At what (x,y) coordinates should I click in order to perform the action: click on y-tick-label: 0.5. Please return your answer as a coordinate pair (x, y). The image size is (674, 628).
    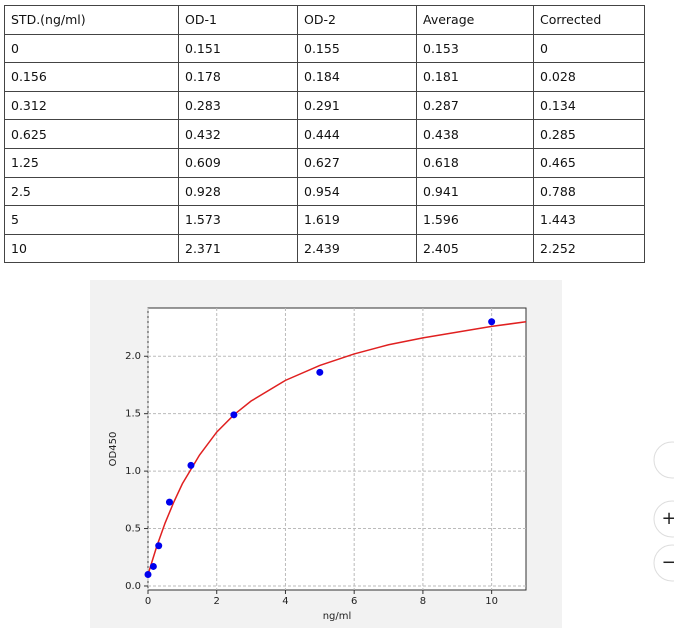
    Looking at the image, I should click on (133, 529).